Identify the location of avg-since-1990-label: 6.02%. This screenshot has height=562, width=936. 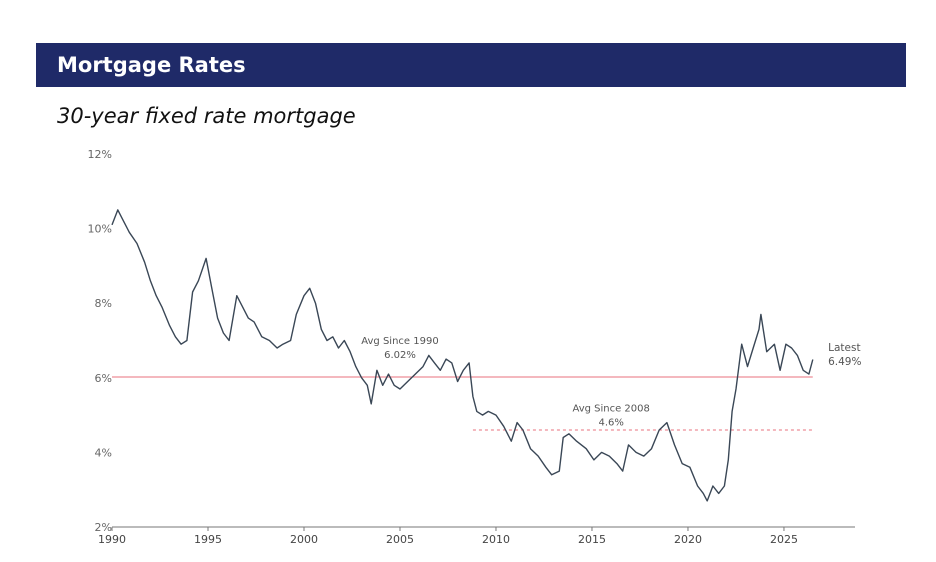
(400, 355).